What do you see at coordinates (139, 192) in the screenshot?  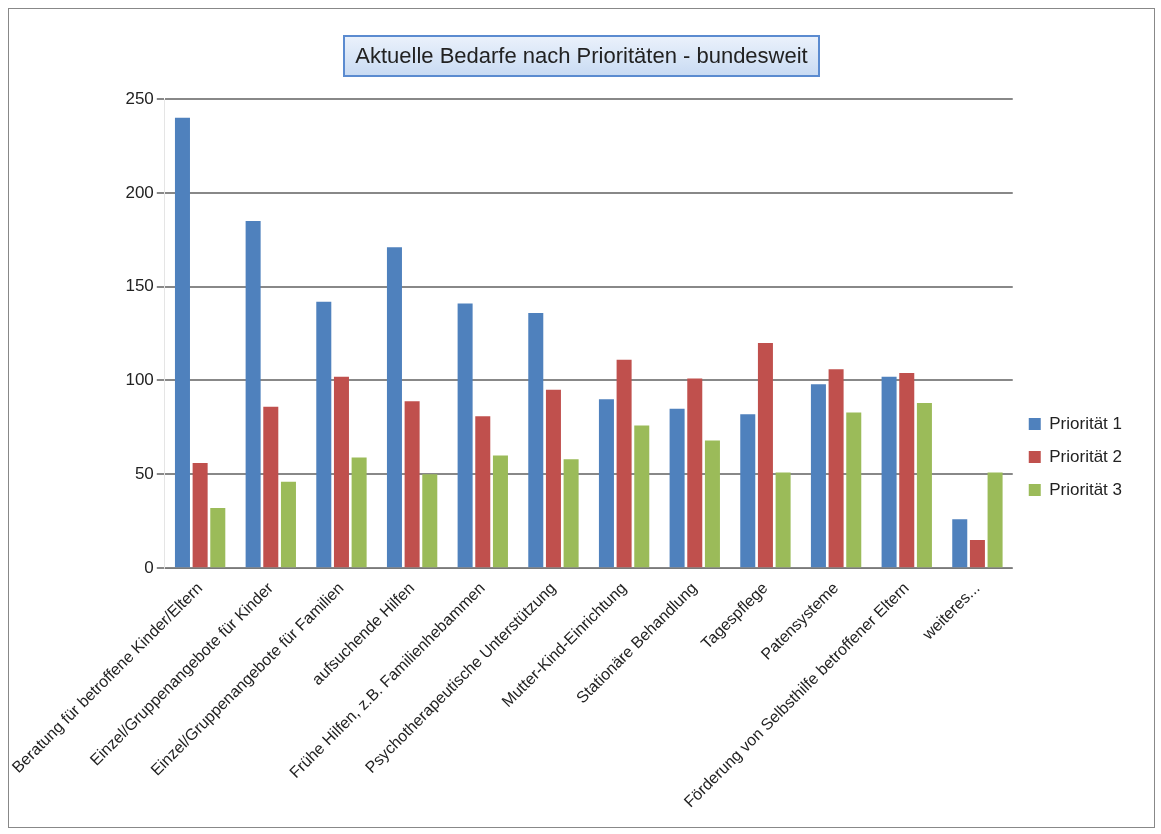 I see `y-tick-label: 200` at bounding box center [139, 192].